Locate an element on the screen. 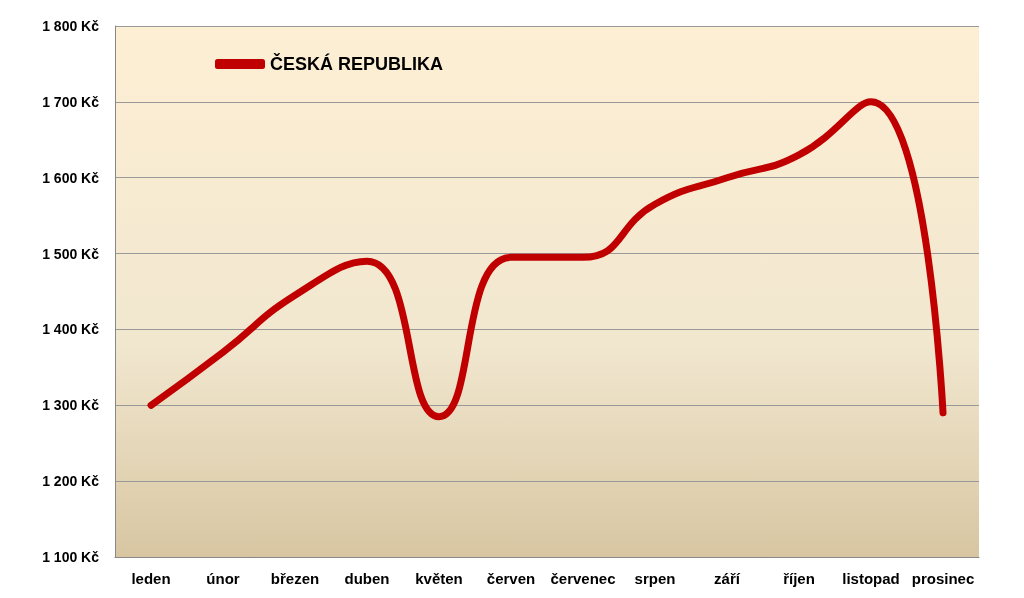 This screenshot has width=1024, height=598. y-tick-label: 1 500 Kč is located at coordinates (71, 253).